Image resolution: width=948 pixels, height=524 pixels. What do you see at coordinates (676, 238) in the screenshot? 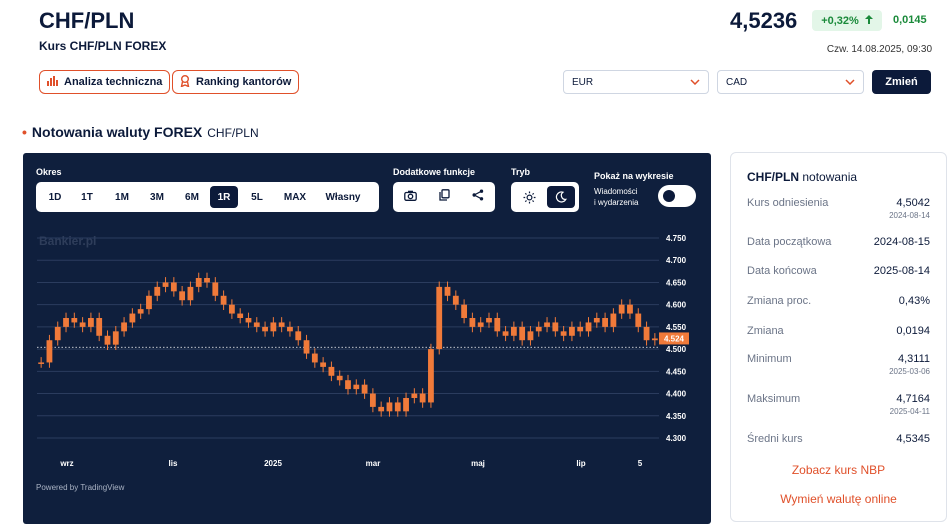
I see `y-tick-label: 4.750` at bounding box center [676, 238].